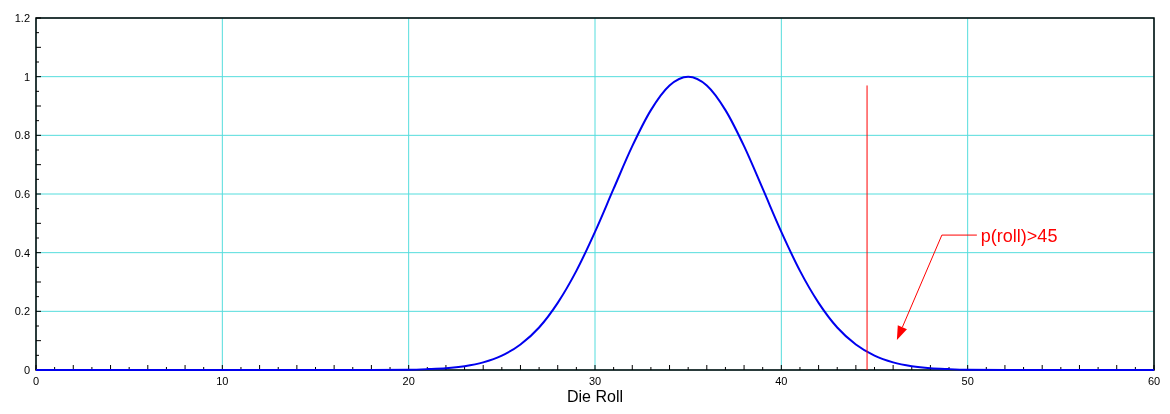 This screenshot has width=1170, height=414. I want to click on y-tick-label: 0.8, so click(22, 135).